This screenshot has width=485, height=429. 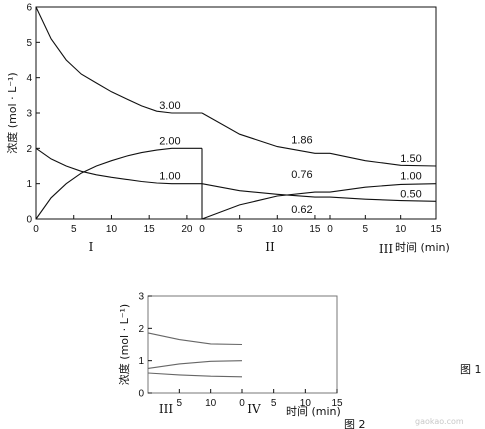 I want to click on figure-1-label: 图 1, so click(x=471, y=369).